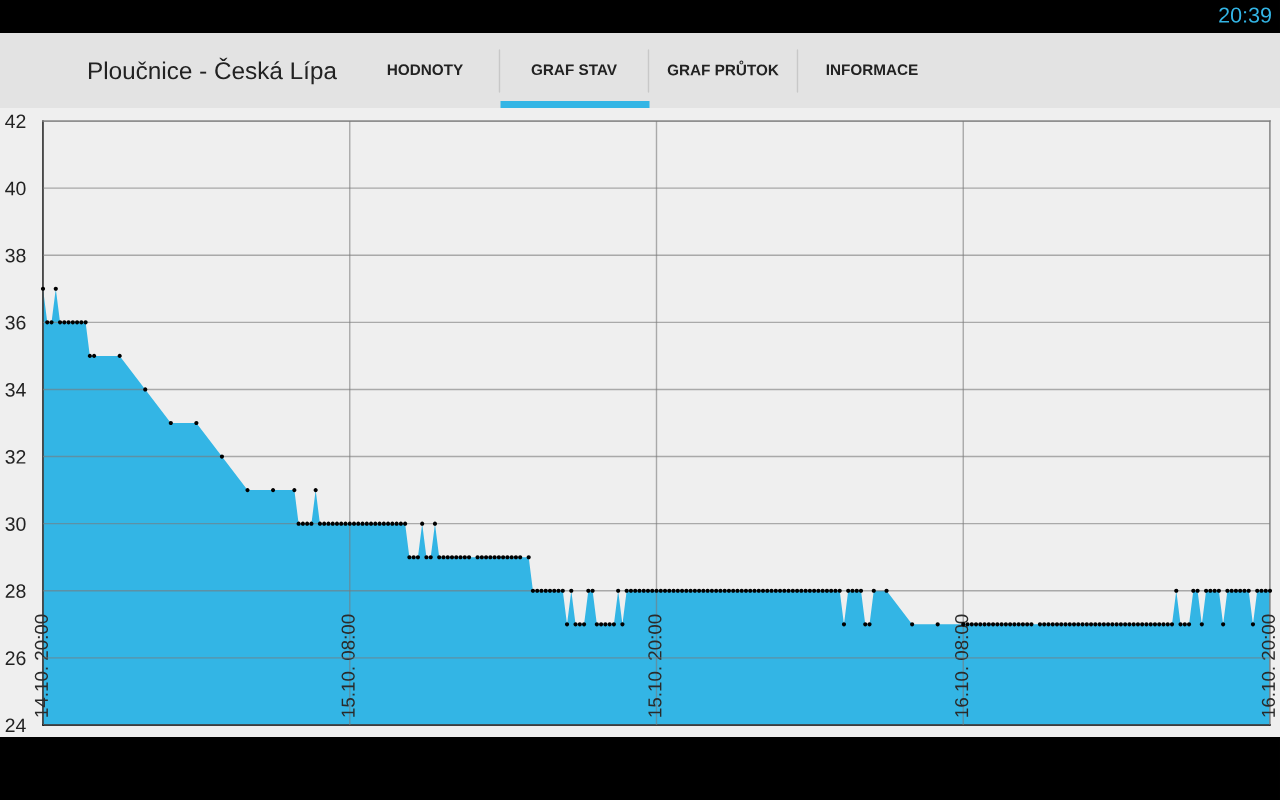 The height and width of the screenshot is (800, 1280). I want to click on y-tick-label: 28, so click(15, 591).